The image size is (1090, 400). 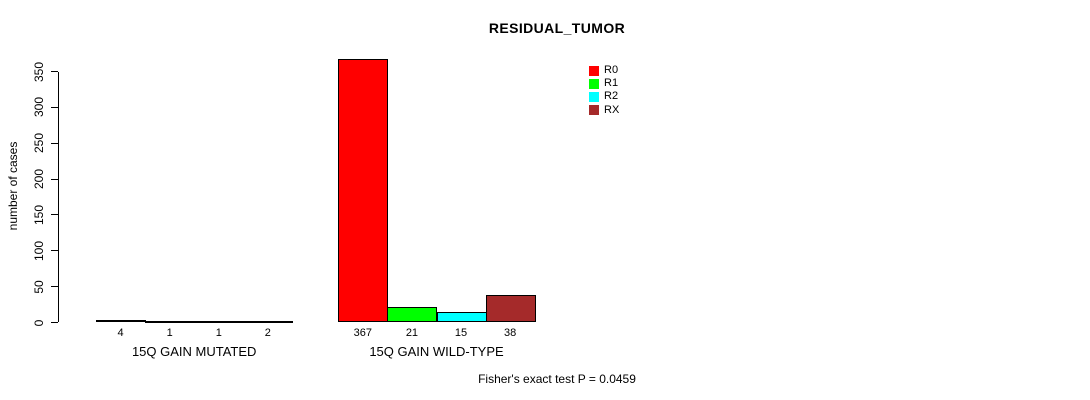 I want to click on bar-r0-group2, so click(x=363, y=191).